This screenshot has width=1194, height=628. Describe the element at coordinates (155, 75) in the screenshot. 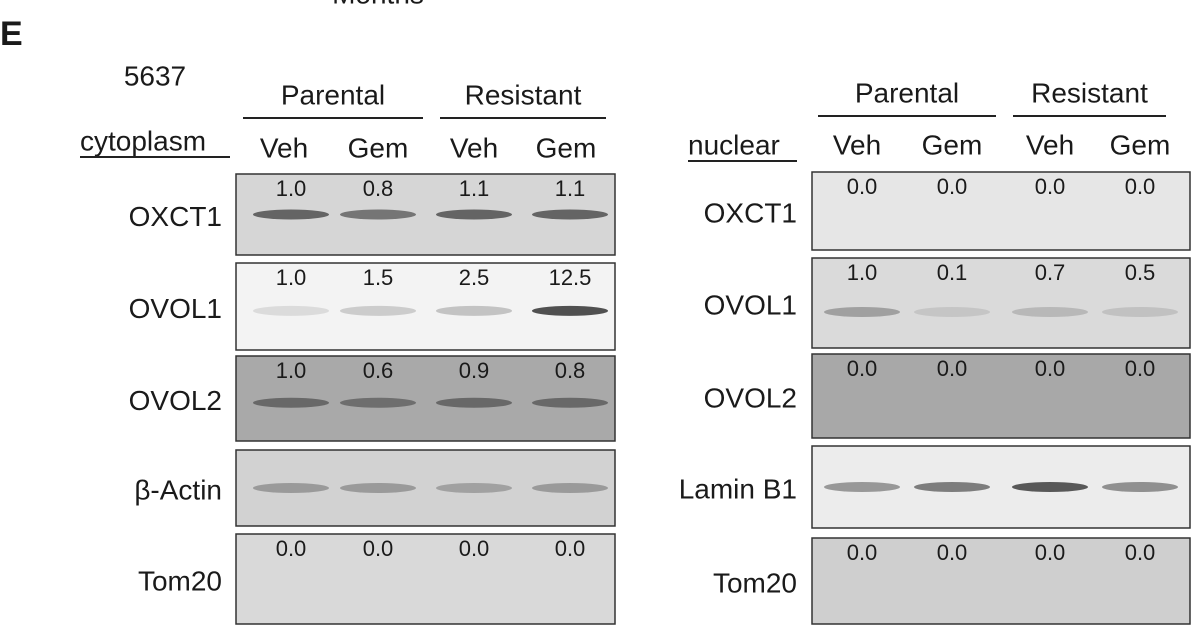

I see `cell-line: 5637` at that location.